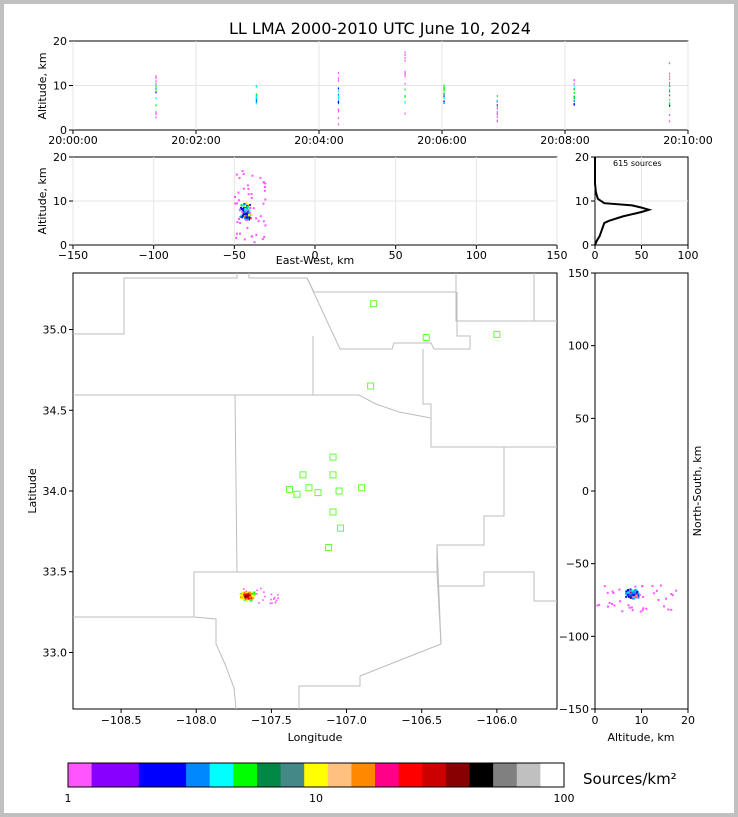 The height and width of the screenshot is (817, 738). What do you see at coordinates (578, 346) in the screenshot?
I see `ns-height-ytick-label: 100` at bounding box center [578, 346].